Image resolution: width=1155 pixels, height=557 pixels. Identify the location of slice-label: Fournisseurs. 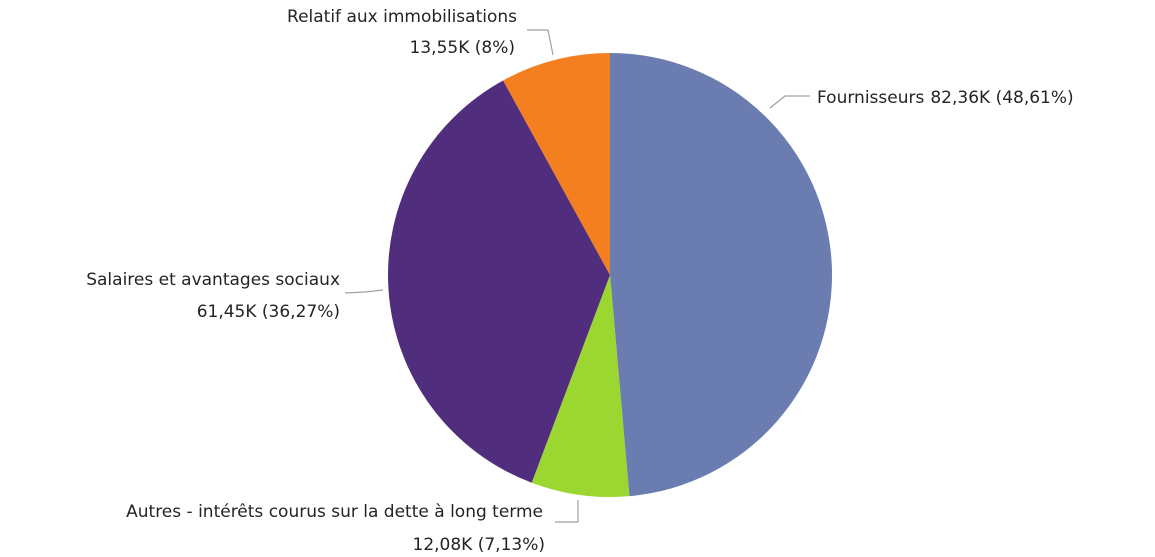
(870, 98).